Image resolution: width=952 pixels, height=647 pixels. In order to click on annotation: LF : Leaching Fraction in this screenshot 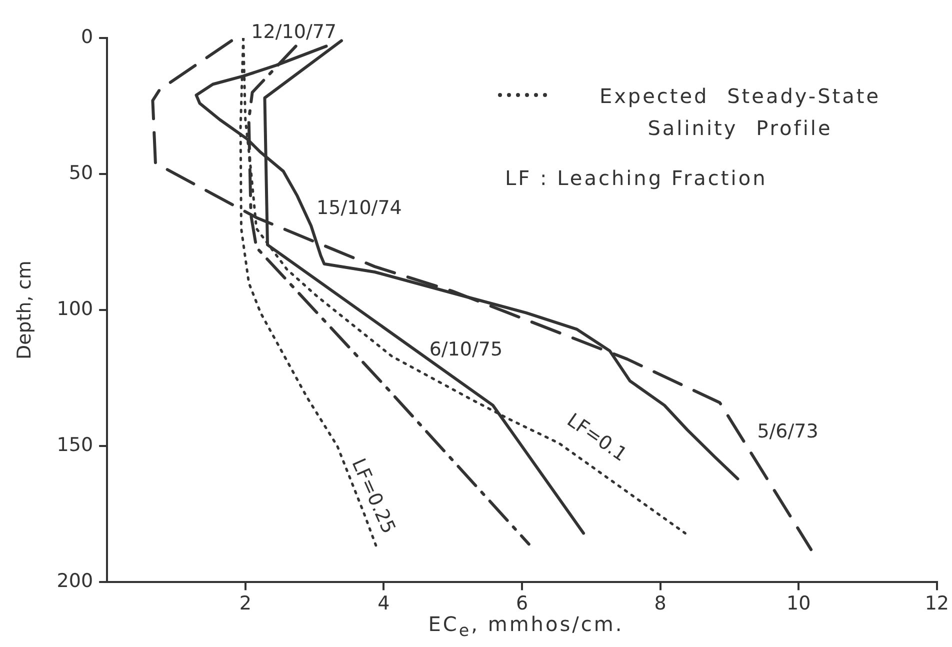, I will do `click(636, 178)`.